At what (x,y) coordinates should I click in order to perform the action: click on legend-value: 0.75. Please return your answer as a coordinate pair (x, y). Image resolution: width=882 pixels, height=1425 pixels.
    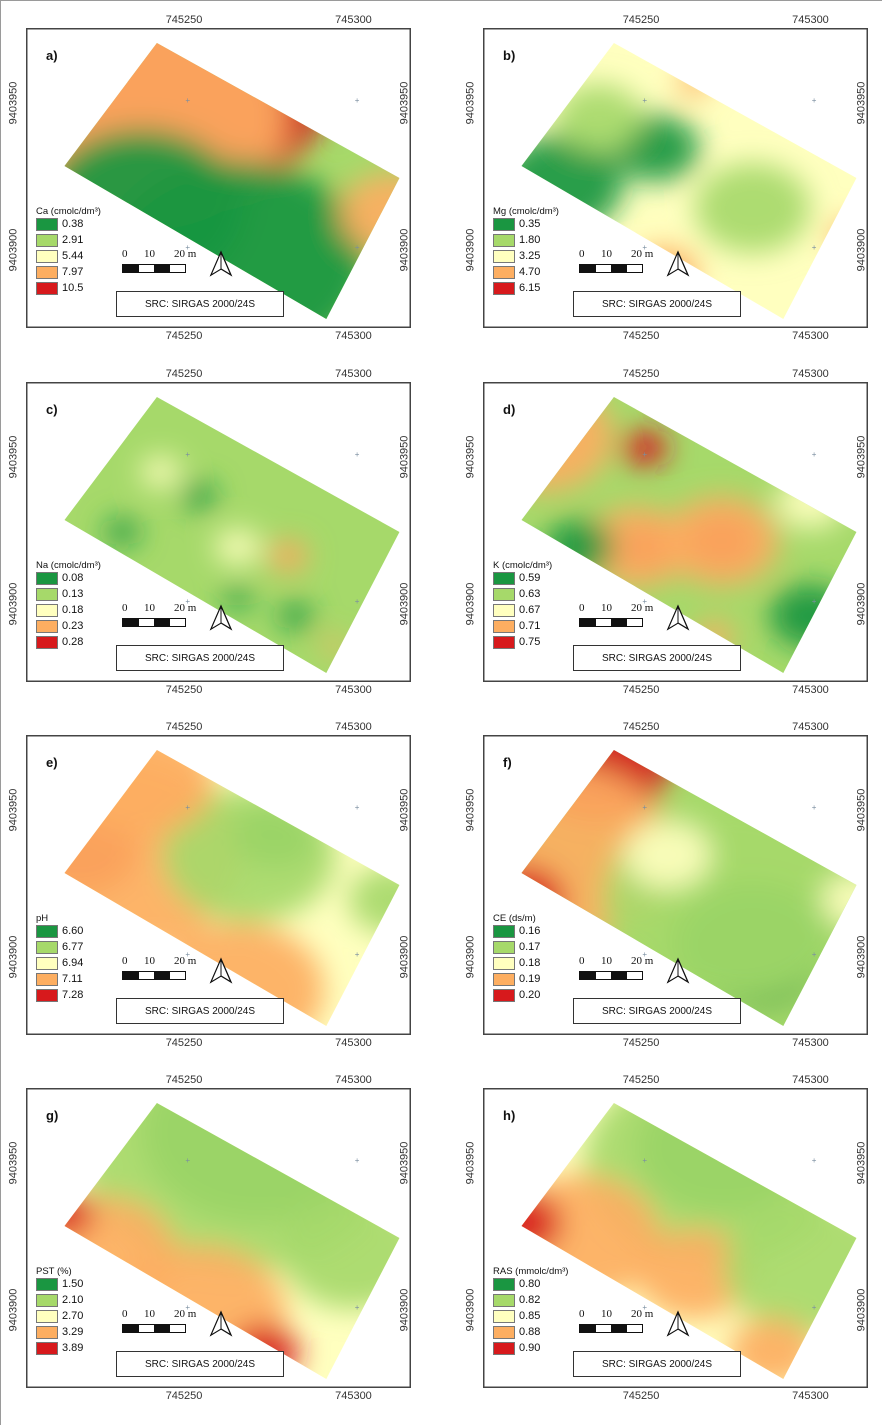
    Looking at the image, I should click on (530, 642).